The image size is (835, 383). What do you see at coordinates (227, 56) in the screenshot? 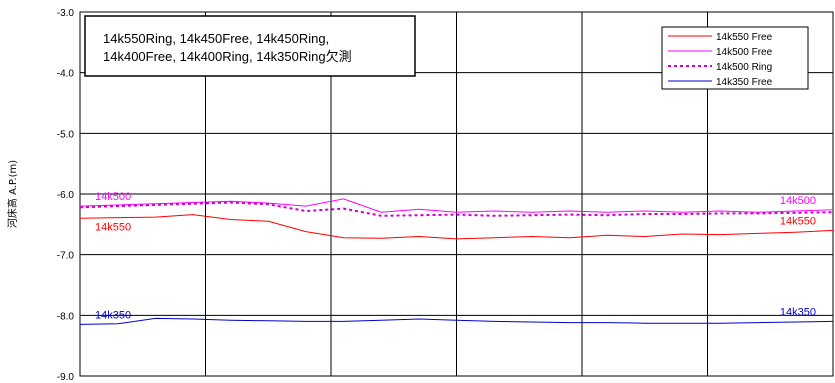
I see `annotation-line-2: 14k400Free, 14k400Ring, 14k350Ring欠測` at bounding box center [227, 56].